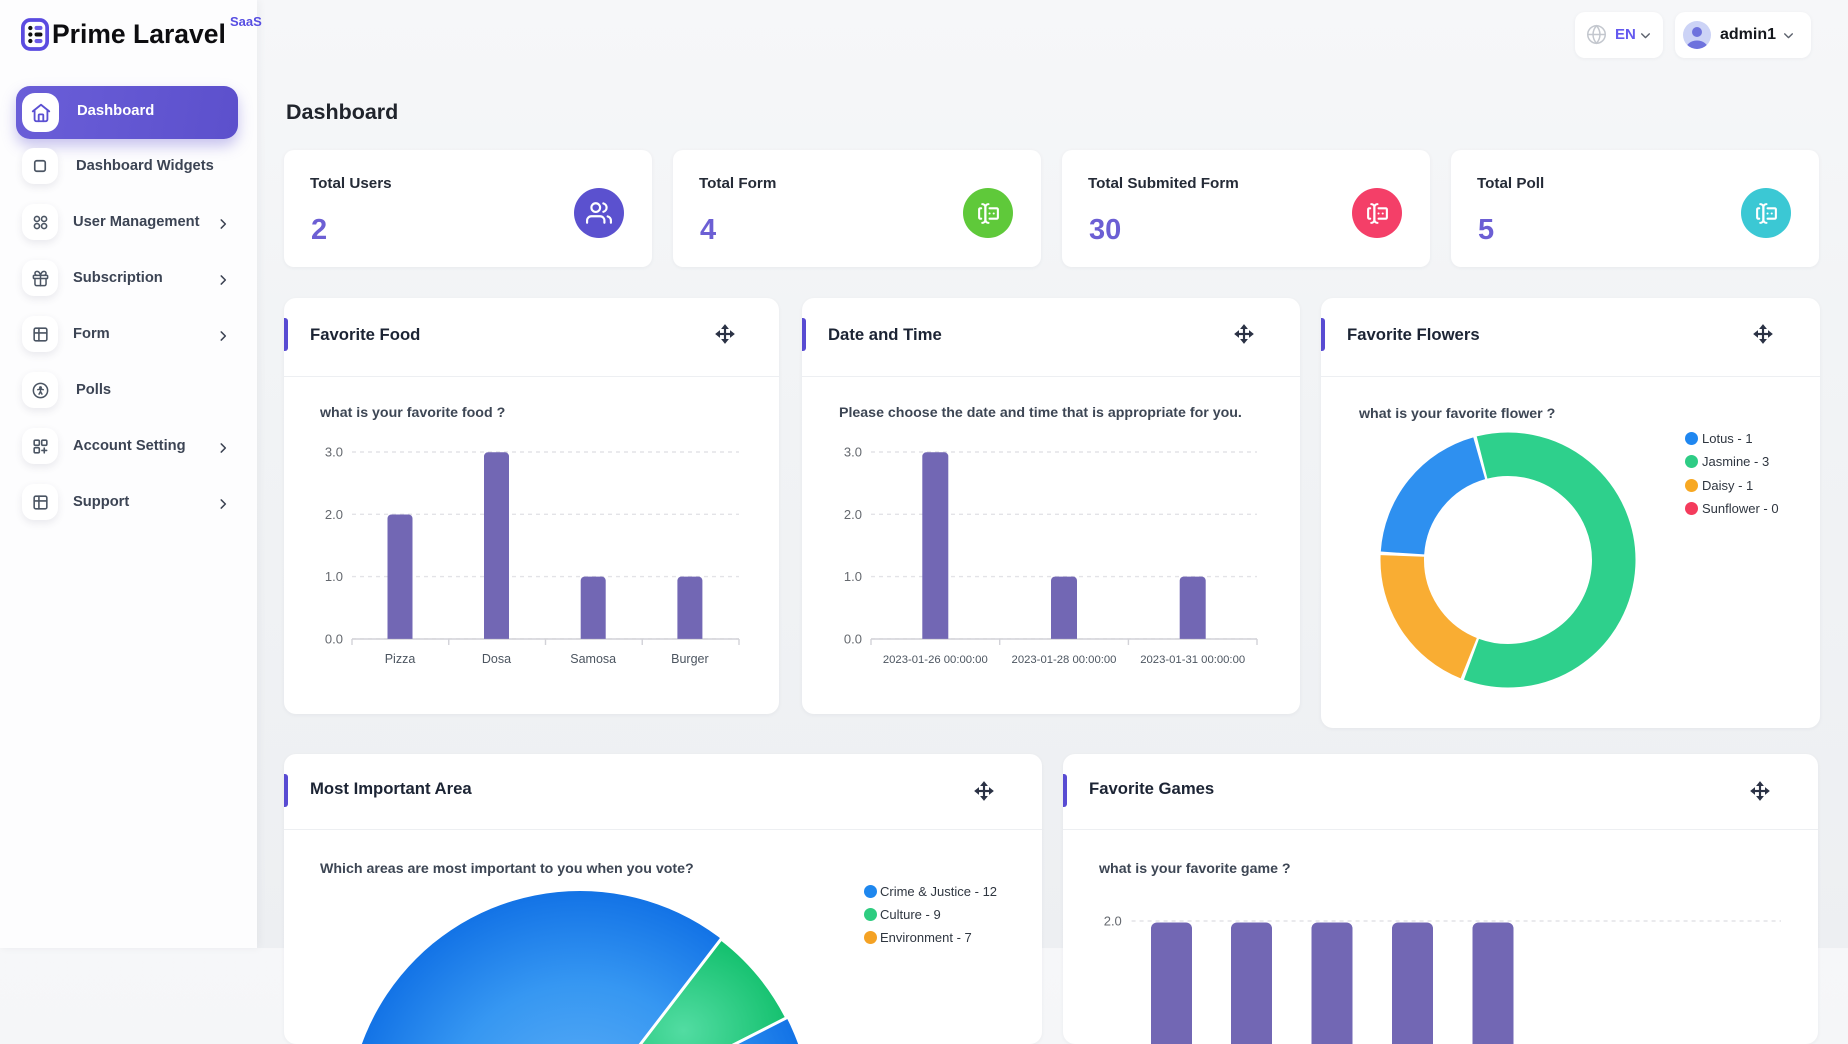 Image resolution: width=1848 pixels, height=1044 pixels. I want to click on svg-text: Dosa, so click(496, 659).